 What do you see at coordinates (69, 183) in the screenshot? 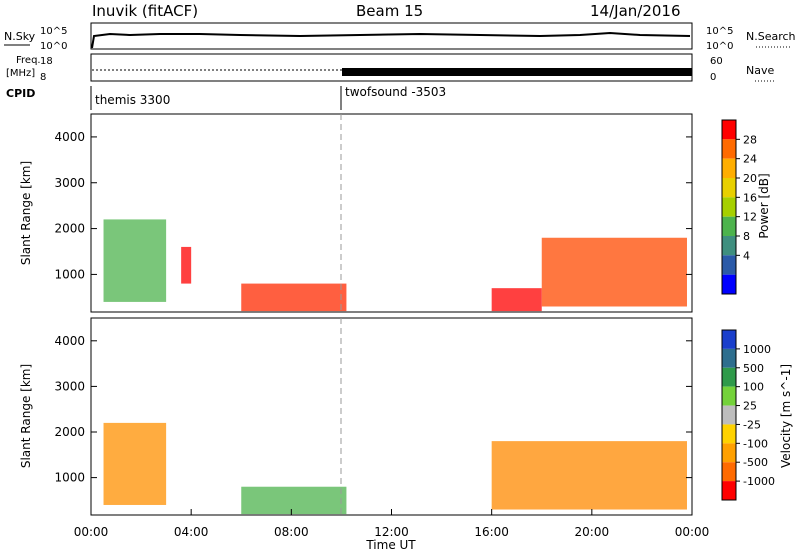
I see `power-ytick-label-2: 3000` at bounding box center [69, 183].